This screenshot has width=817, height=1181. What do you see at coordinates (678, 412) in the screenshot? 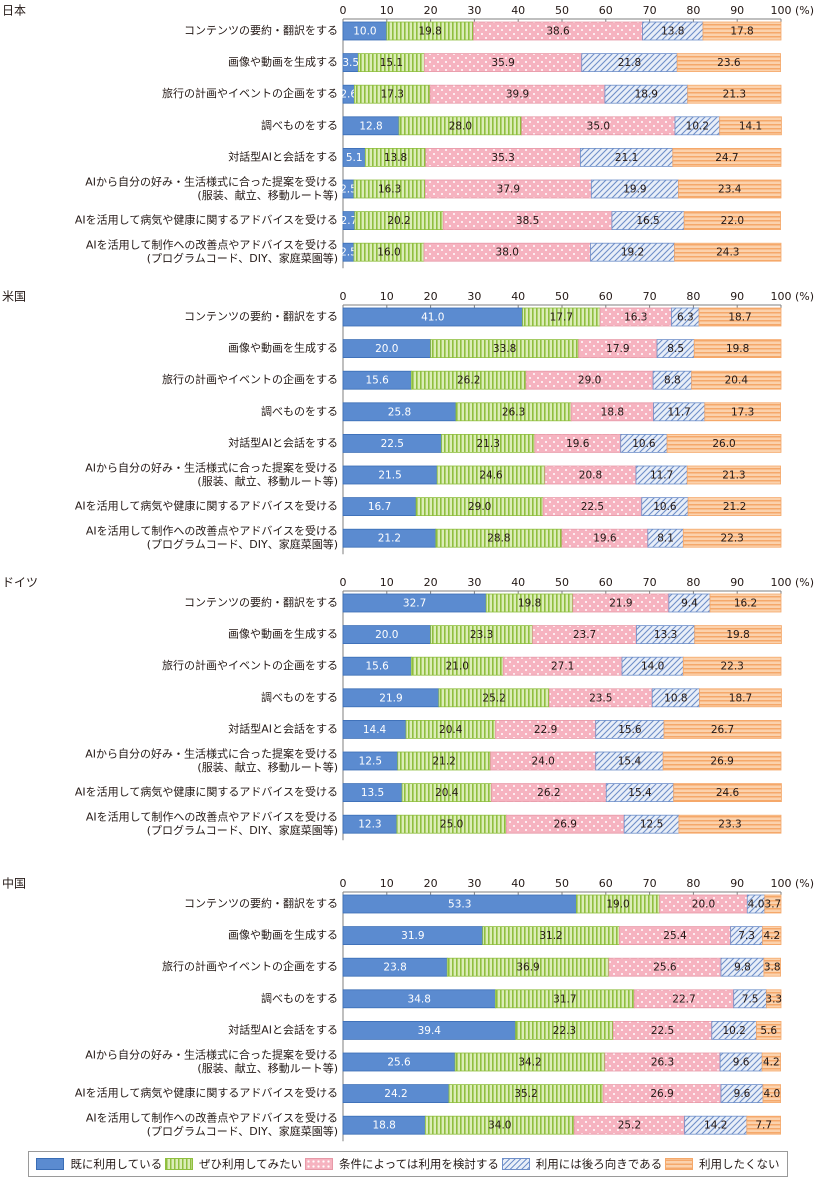
I see `data-label: 11.7` at bounding box center [678, 412].